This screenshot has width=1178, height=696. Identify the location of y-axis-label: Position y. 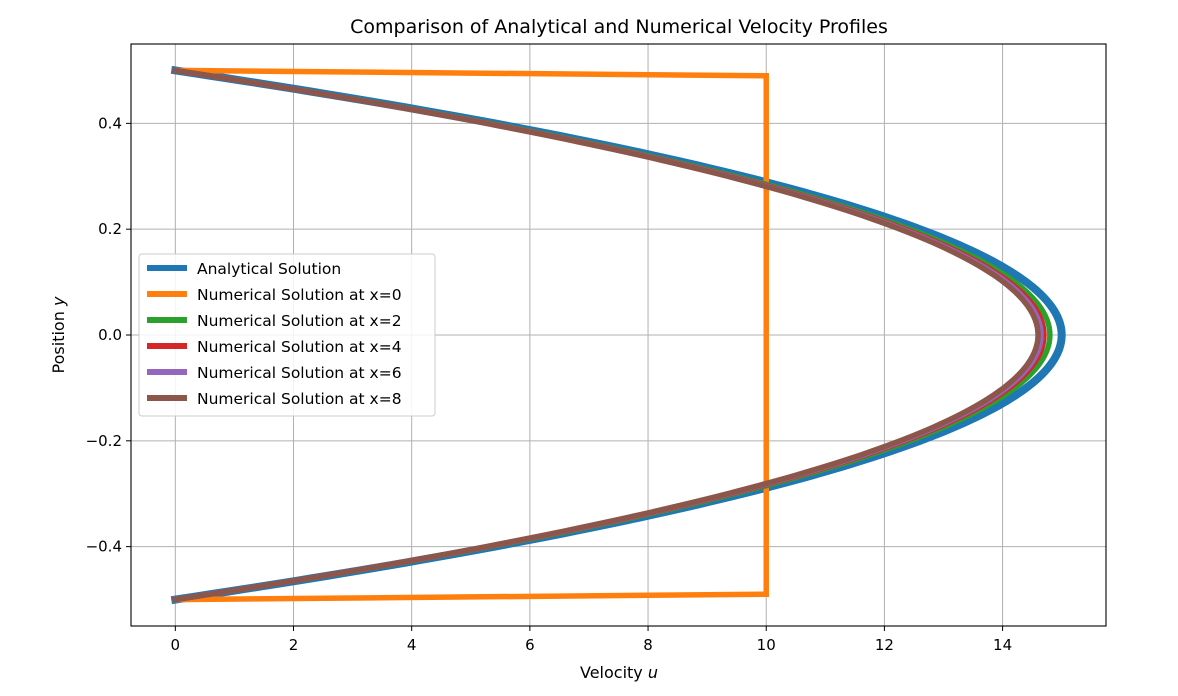
(58, 334).